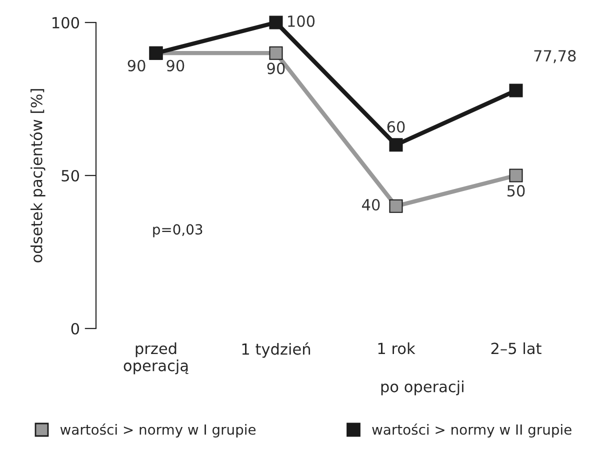  What do you see at coordinates (158, 431) in the screenshot?
I see `legend-label: wartości > normy w I grupie` at bounding box center [158, 431].